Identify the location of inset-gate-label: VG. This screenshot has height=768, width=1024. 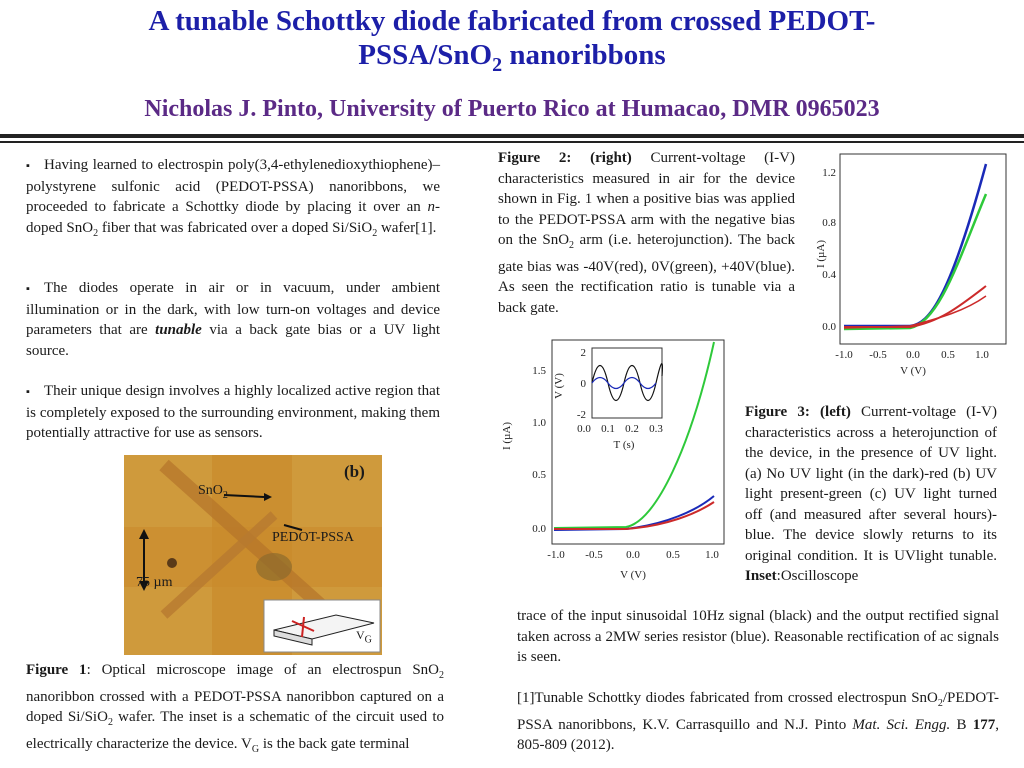
(364, 637).